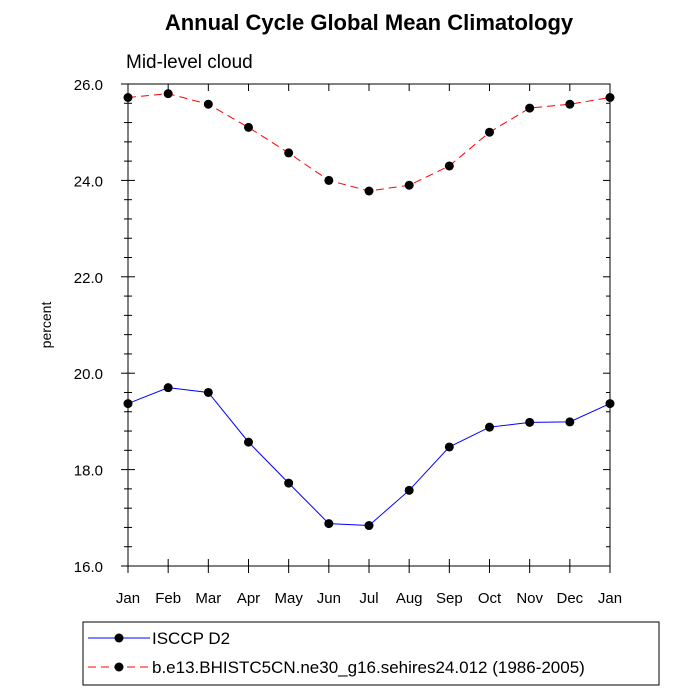 This screenshot has height=700, width=700. Describe the element at coordinates (191, 638) in the screenshot. I see `legend-label-isccp: ISCCP D2` at that location.